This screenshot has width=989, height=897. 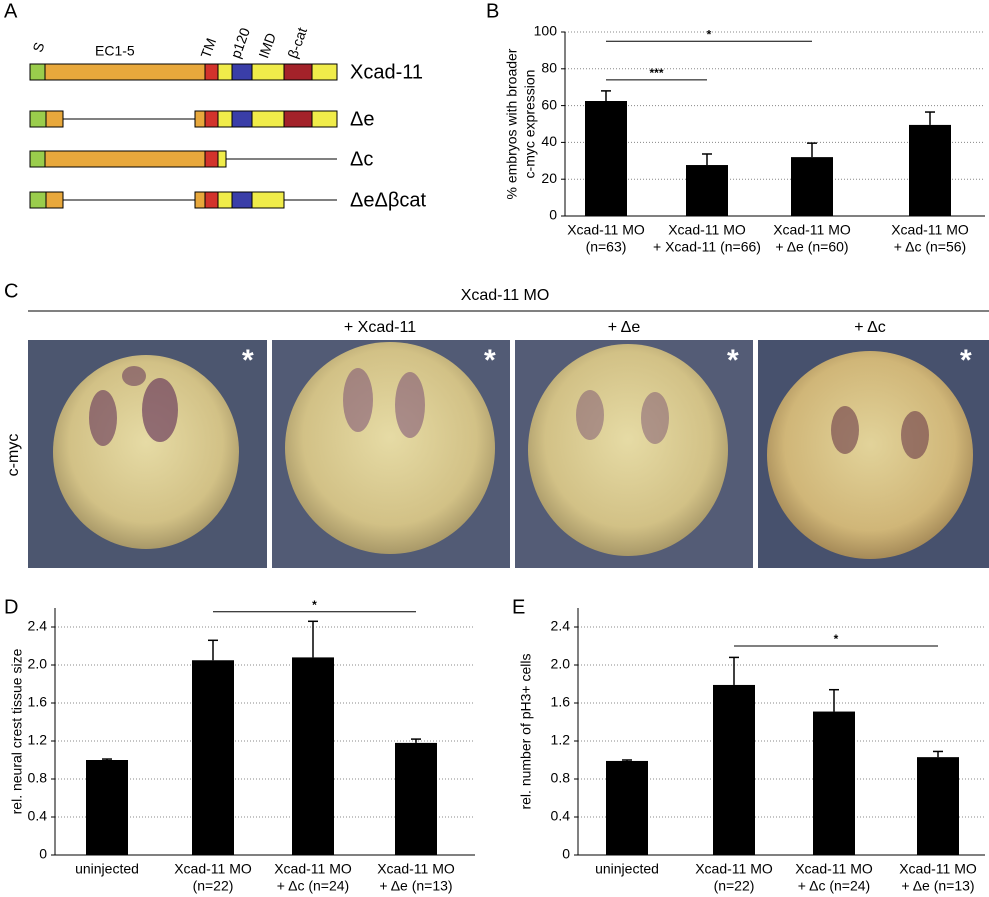 I want to click on construct-label: Δe, so click(x=362, y=119).